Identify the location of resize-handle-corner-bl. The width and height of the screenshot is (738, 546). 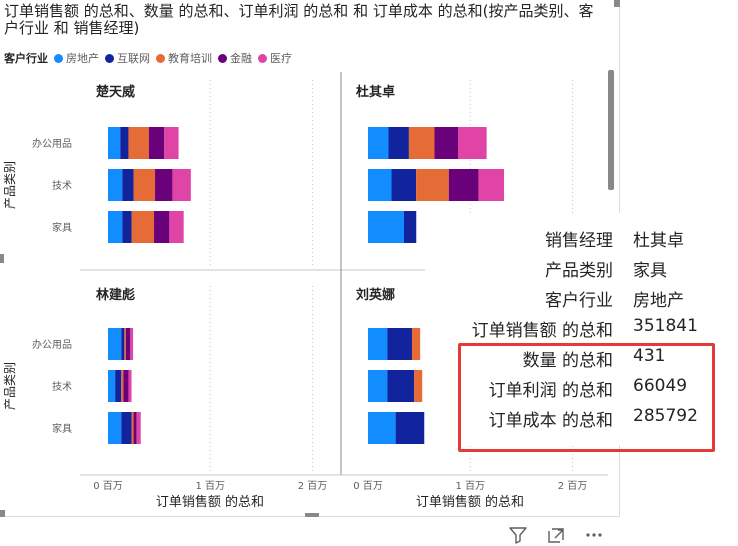
(2, 513).